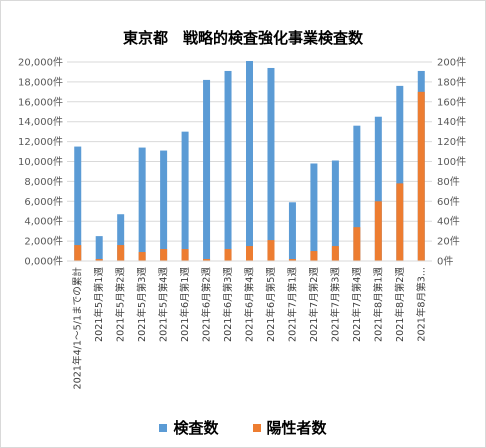 Image resolution: width=486 pixels, height=448 pixels. Describe the element at coordinates (40, 122) in the screenshot. I see `left-axis-tick-label: 14,000件` at that location.